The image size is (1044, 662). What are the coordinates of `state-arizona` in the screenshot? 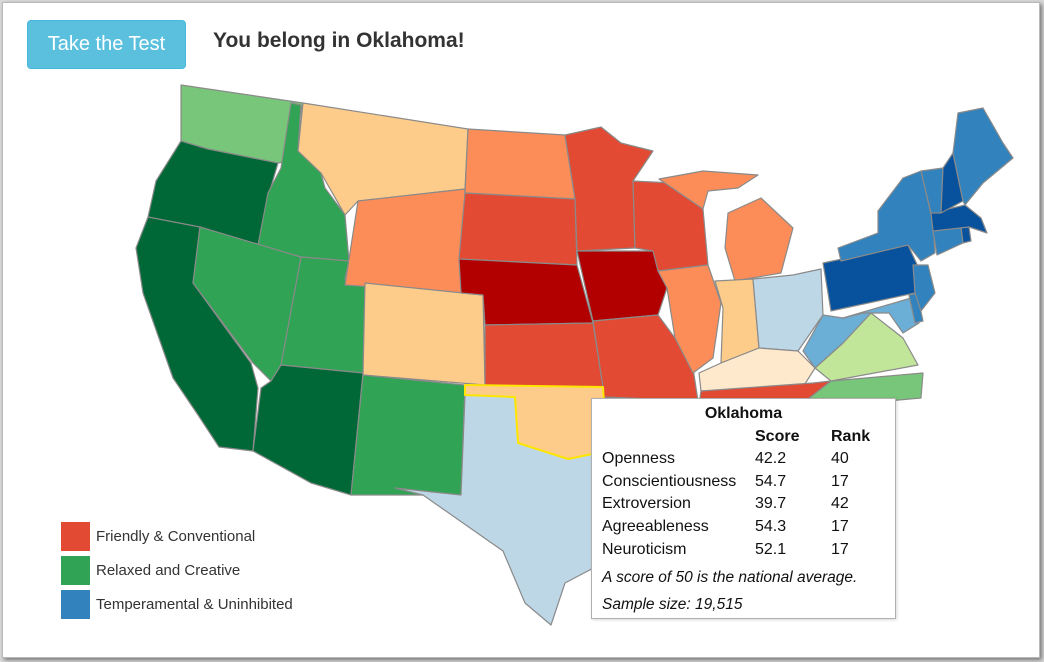 It's located at (308, 430).